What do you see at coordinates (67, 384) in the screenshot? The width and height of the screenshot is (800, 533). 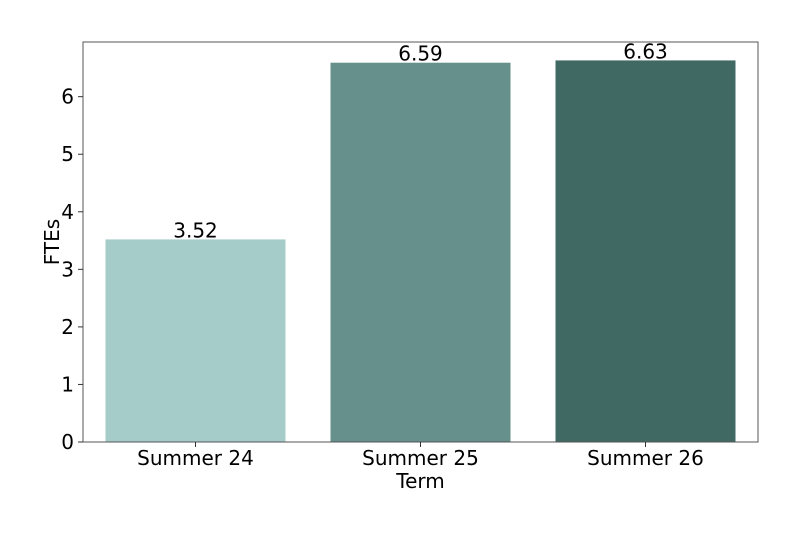 I see `y-tick-label: 1` at bounding box center [67, 384].